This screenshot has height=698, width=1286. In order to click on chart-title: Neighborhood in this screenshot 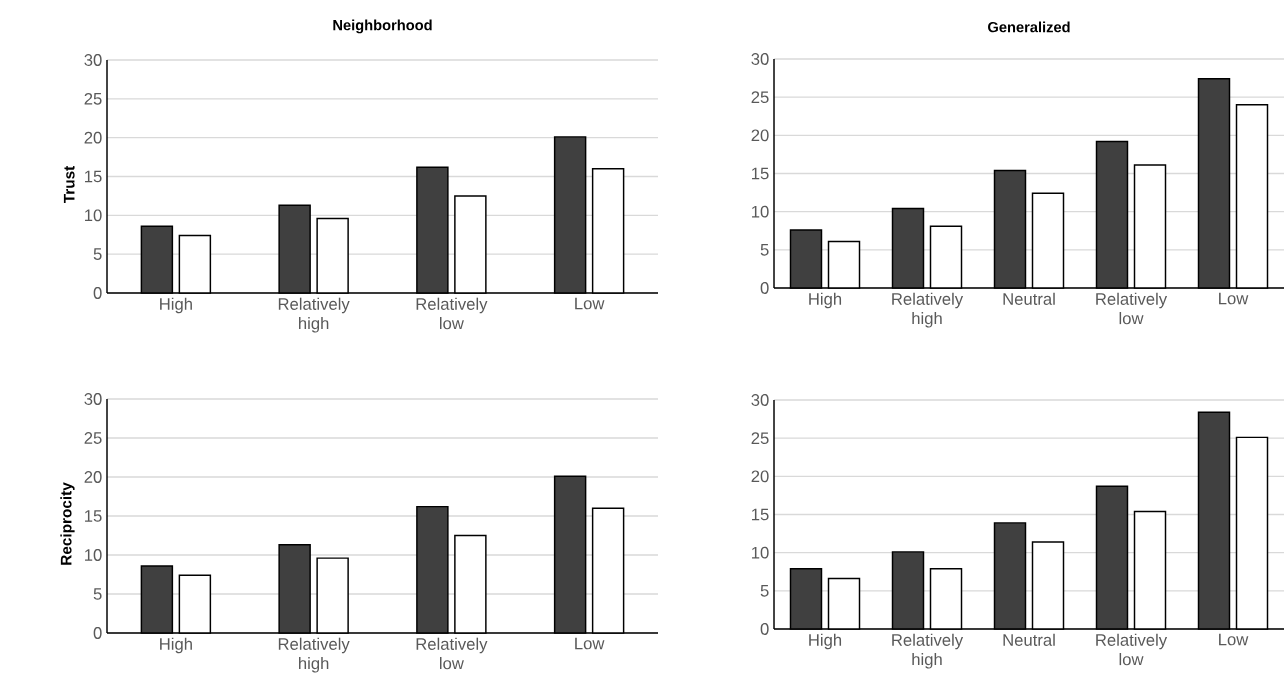, I will do `click(382, 26)`.